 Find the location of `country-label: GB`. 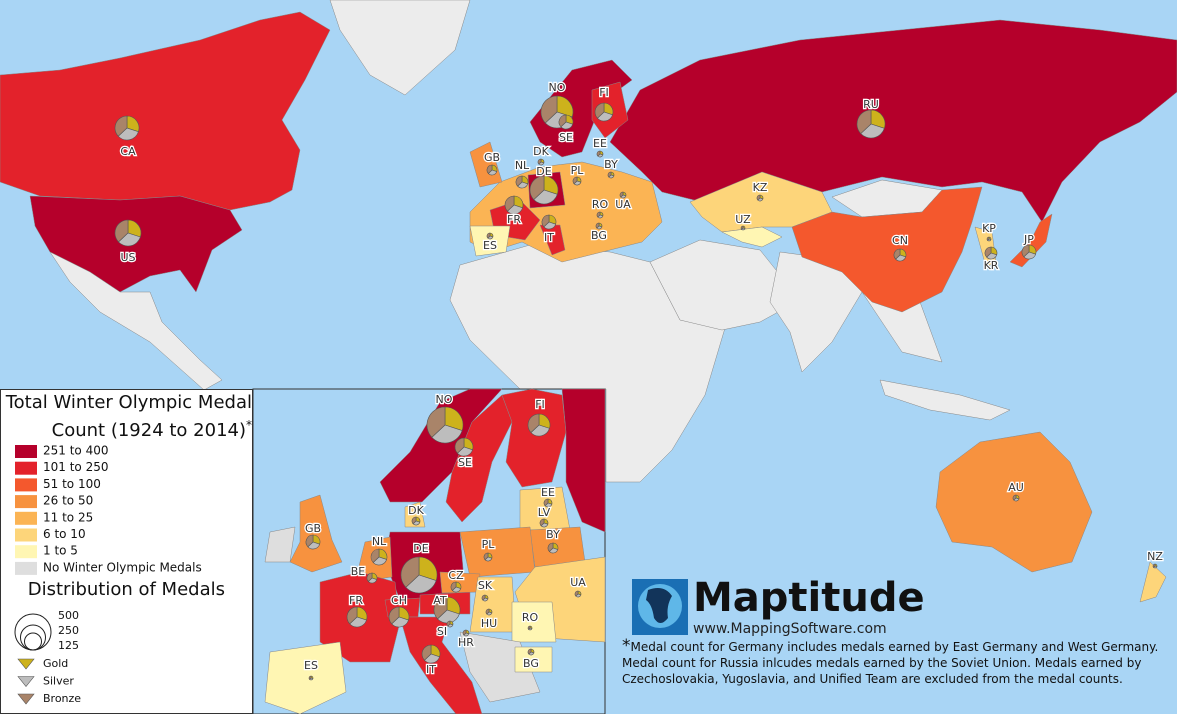

country-label: GB is located at coordinates (313, 528).